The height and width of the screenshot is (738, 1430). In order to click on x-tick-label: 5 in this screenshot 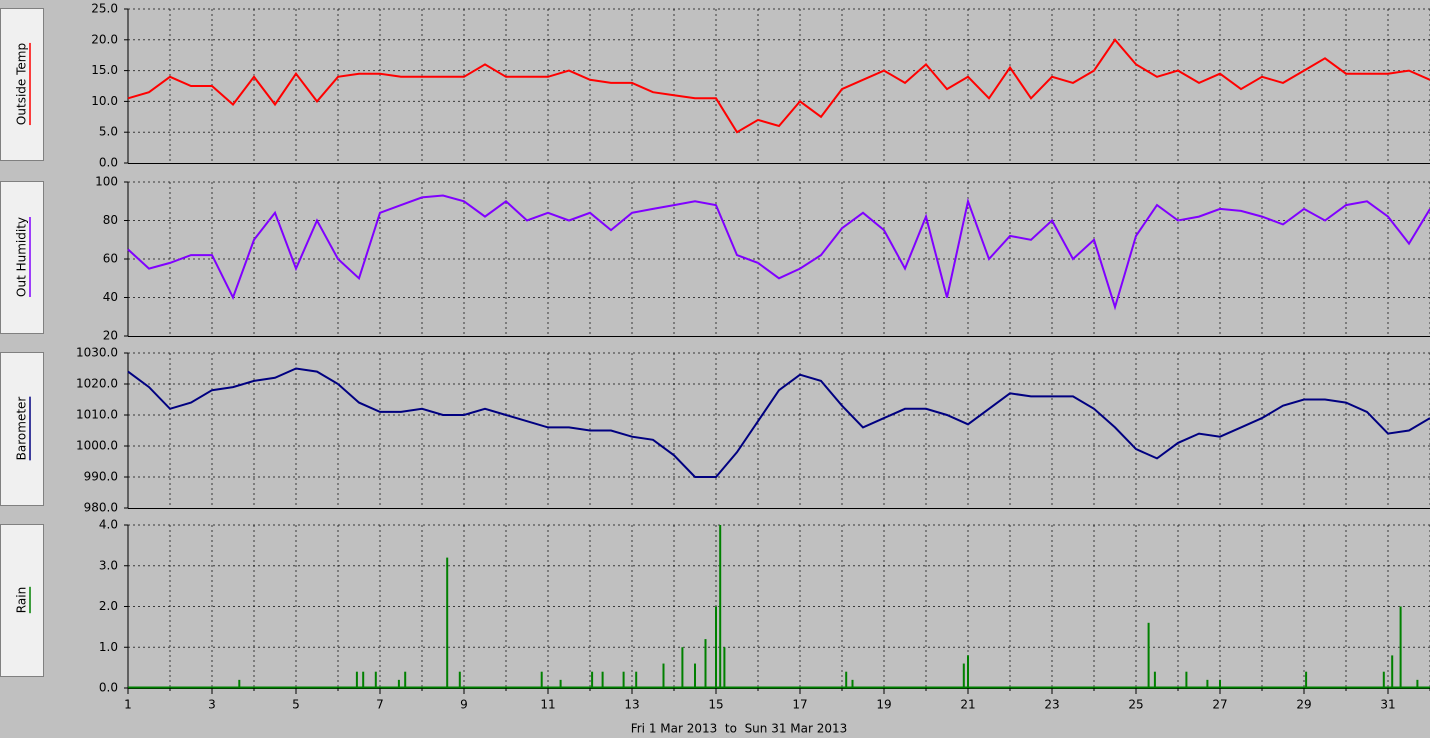, I will do `click(296, 705)`.